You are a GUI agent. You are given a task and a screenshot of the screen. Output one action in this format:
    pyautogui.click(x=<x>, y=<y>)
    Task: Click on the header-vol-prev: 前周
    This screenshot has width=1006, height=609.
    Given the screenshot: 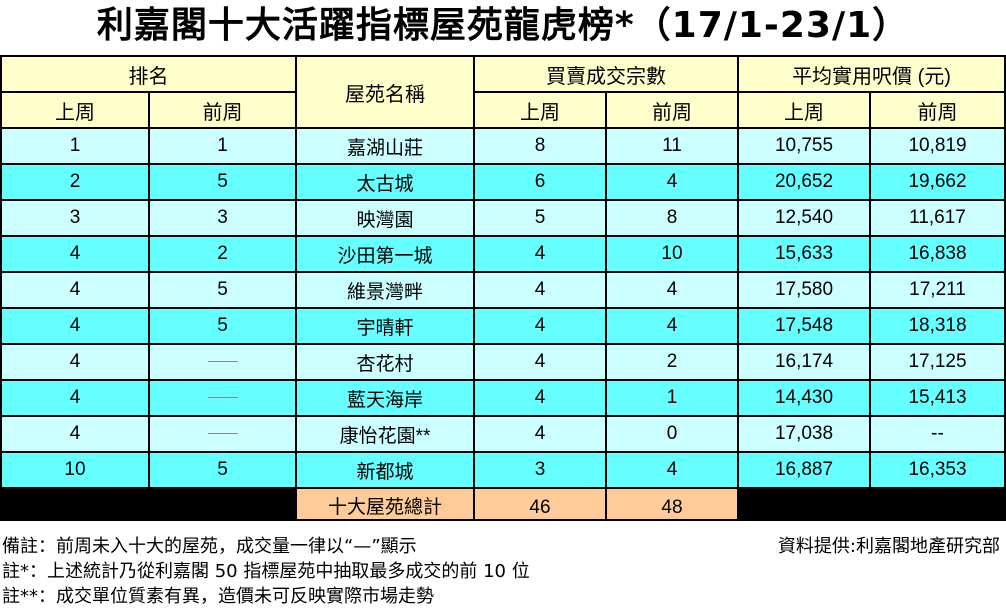 What is the action you would take?
    pyautogui.click(x=672, y=110)
    